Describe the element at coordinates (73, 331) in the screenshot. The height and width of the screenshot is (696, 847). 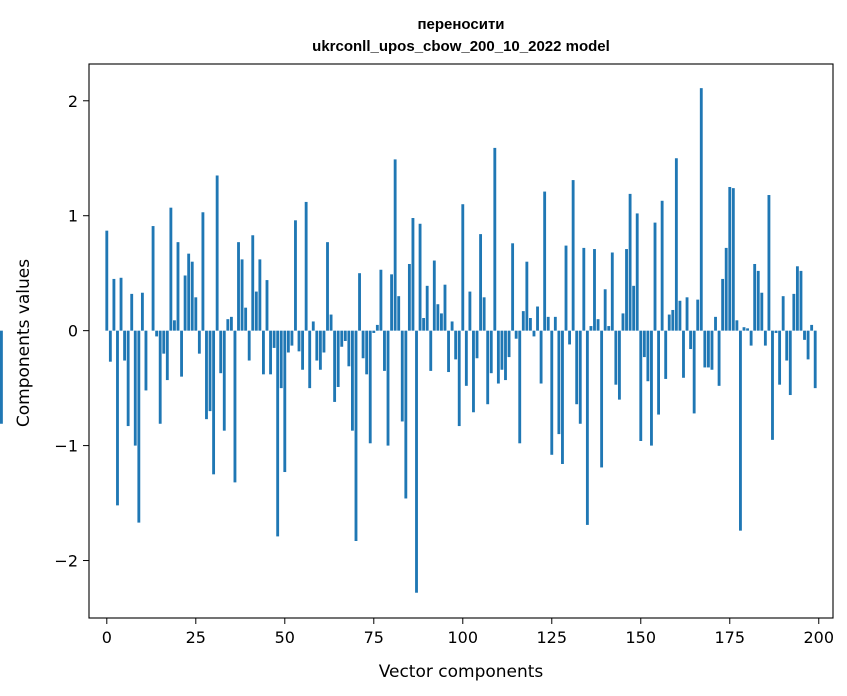
I see `y-tick-label: 0` at that location.